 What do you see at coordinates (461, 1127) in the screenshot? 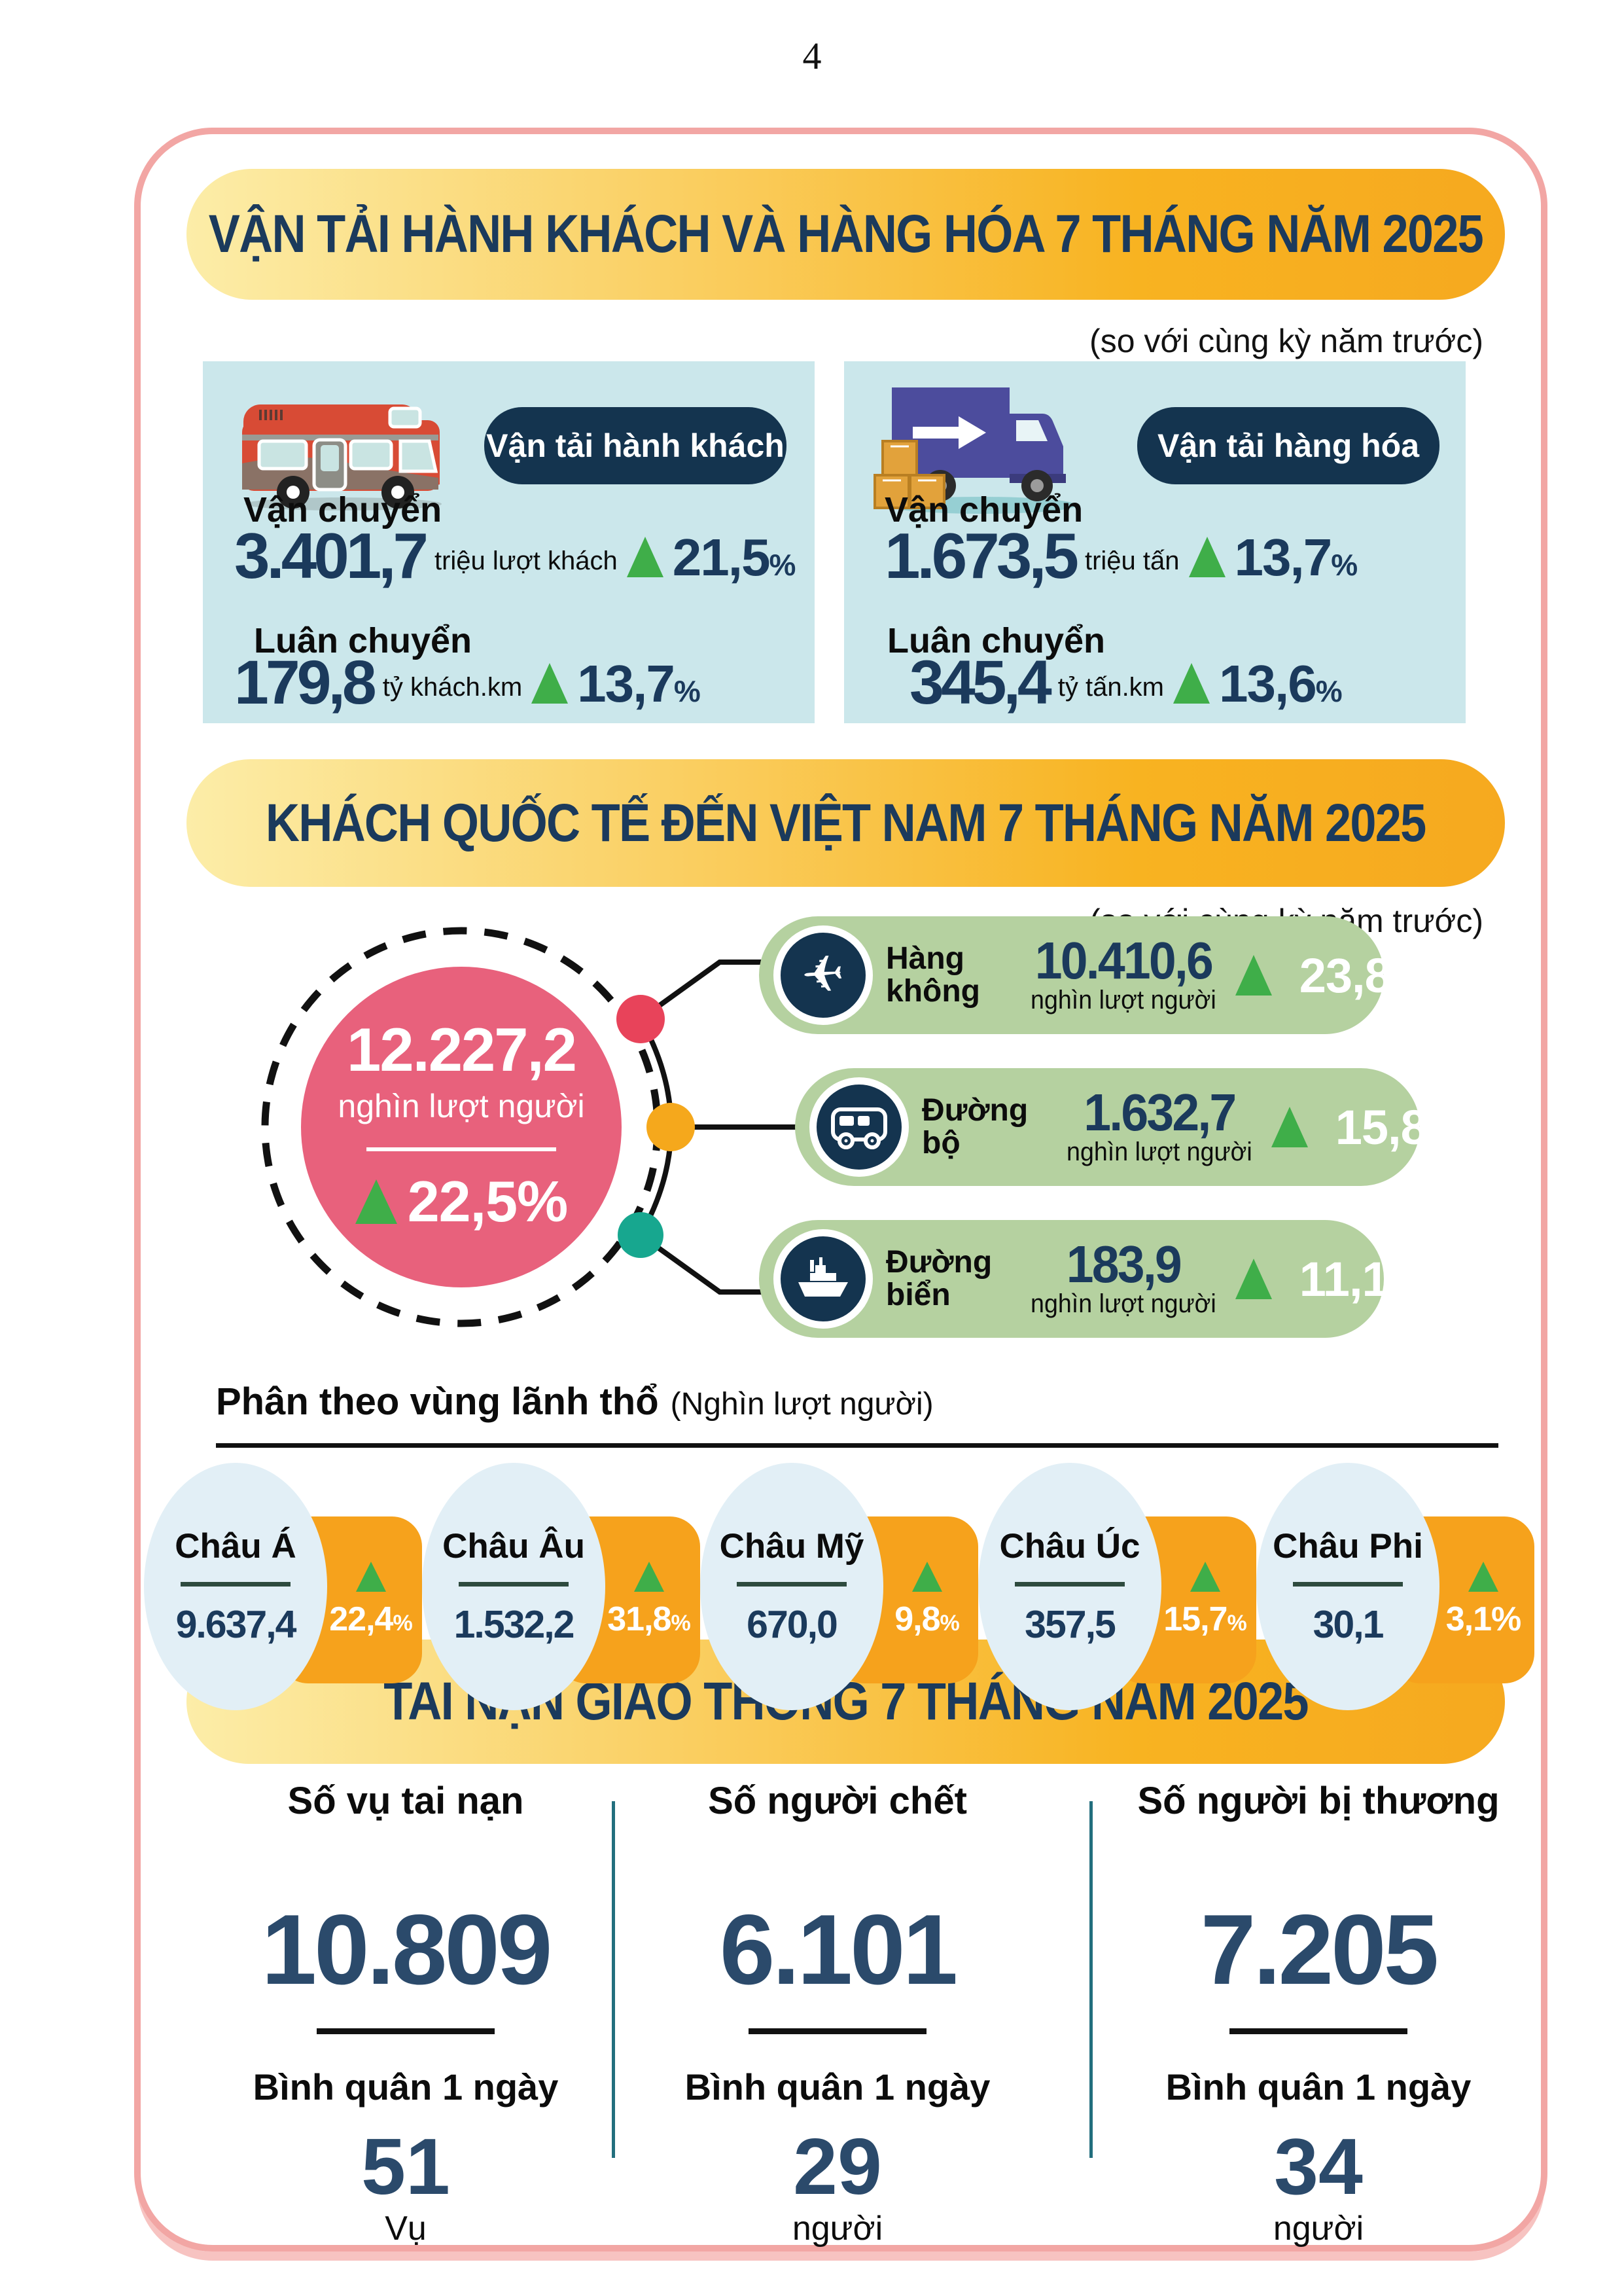
I see `visitors-total-circle: 12.227,2 nghìn lượt người 22,5%` at bounding box center [461, 1127].